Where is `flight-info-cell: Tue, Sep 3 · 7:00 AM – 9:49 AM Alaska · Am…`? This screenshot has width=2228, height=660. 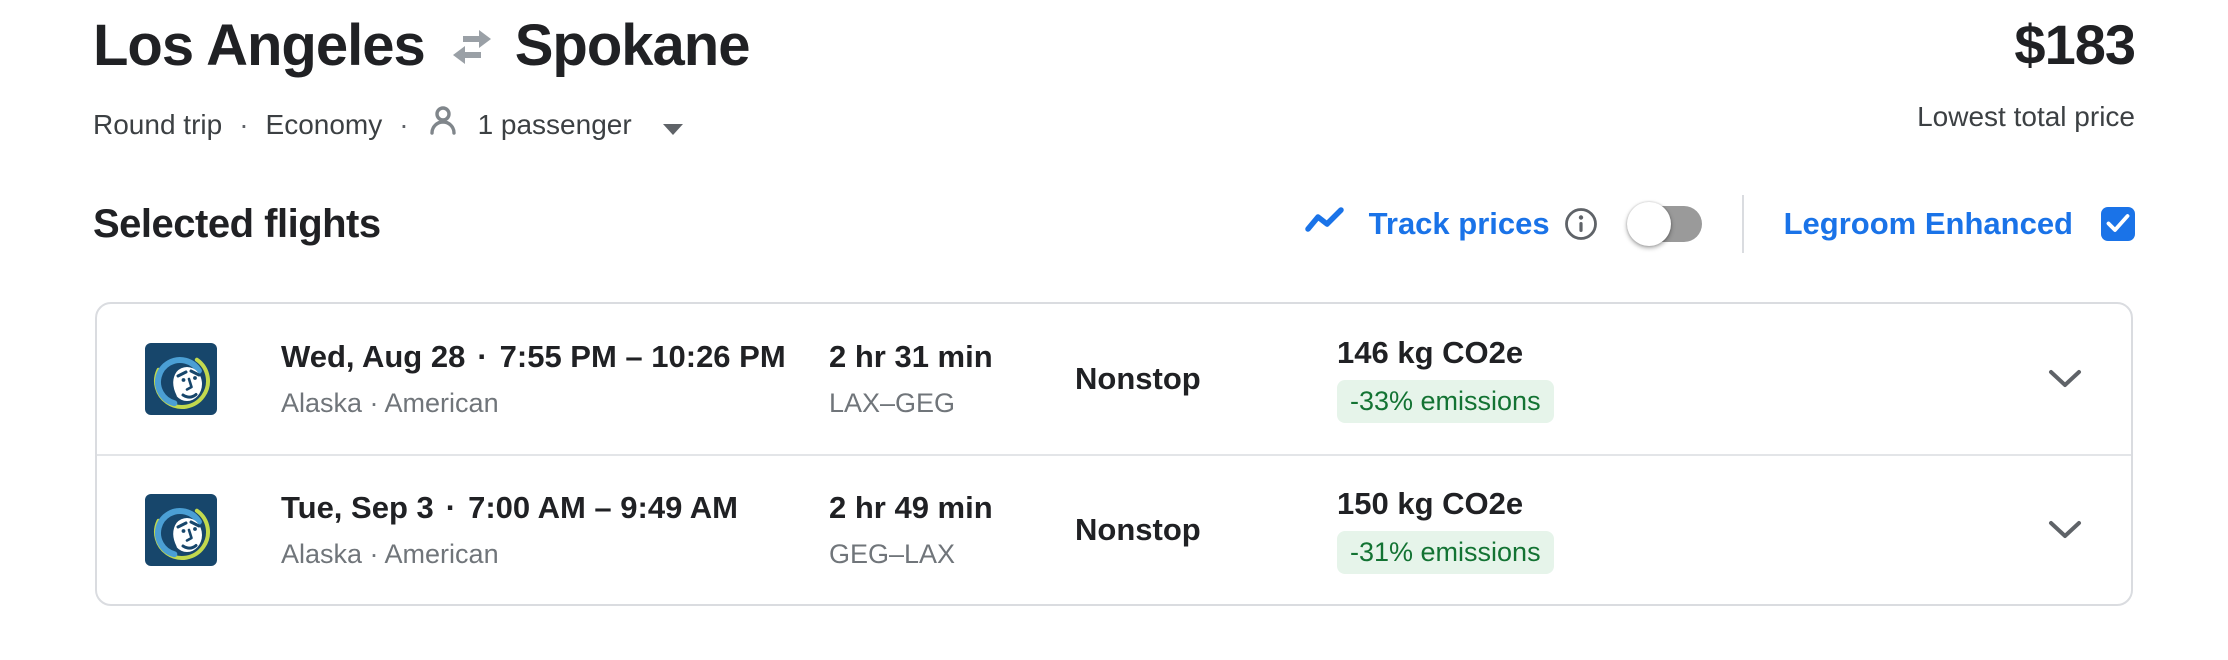 flight-info-cell: Tue, Sep 3 · 7:00 AM – 9:49 AM Alaska · Am… is located at coordinates (555, 530).